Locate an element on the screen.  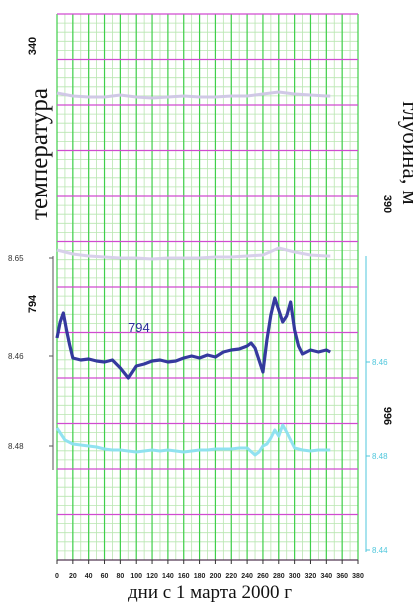
depth-label-996: 996 is located at coordinates (387, 416).